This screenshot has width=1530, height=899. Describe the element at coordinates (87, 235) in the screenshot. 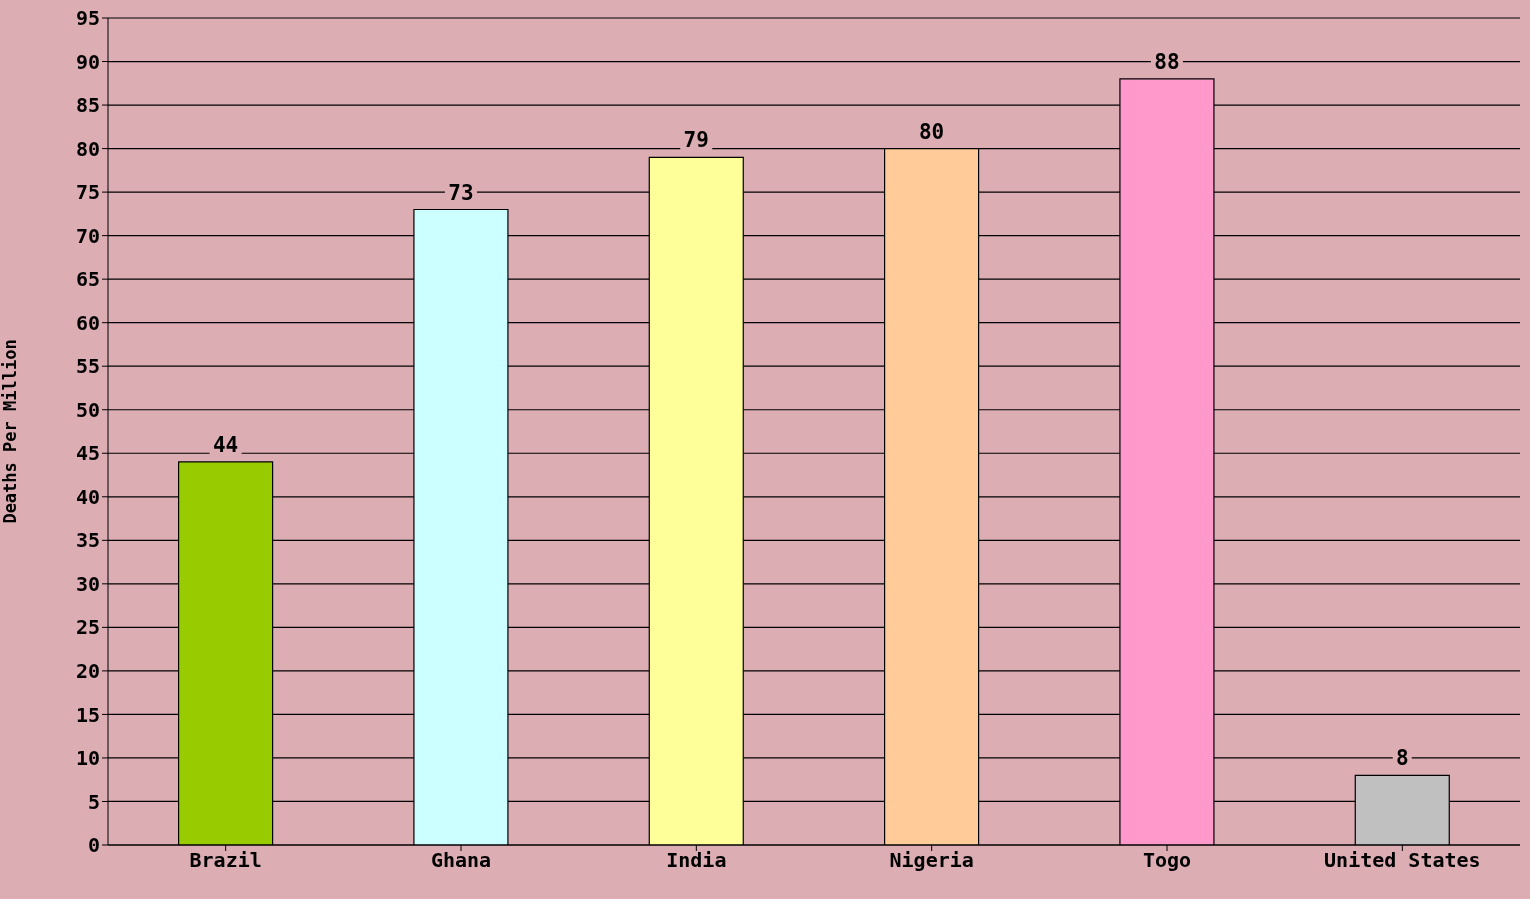

I see `y-tick-label: 70` at that location.